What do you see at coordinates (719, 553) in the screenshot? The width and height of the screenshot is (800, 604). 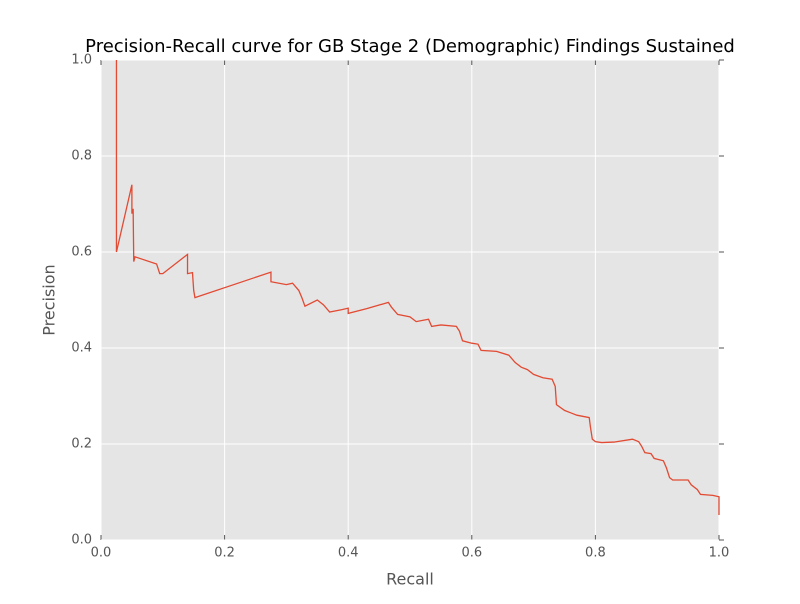 I see `x-tick-label: 1.0` at bounding box center [719, 553].